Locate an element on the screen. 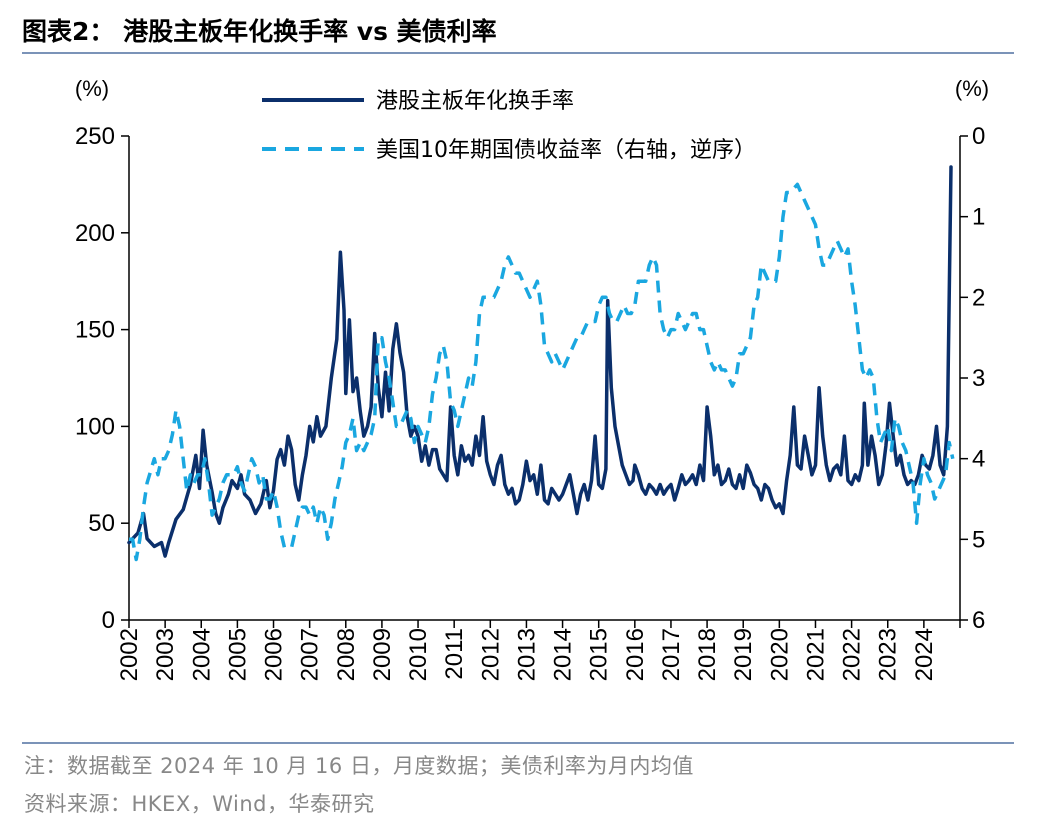  x-tick-label: 2011 is located at coordinates (454, 654).